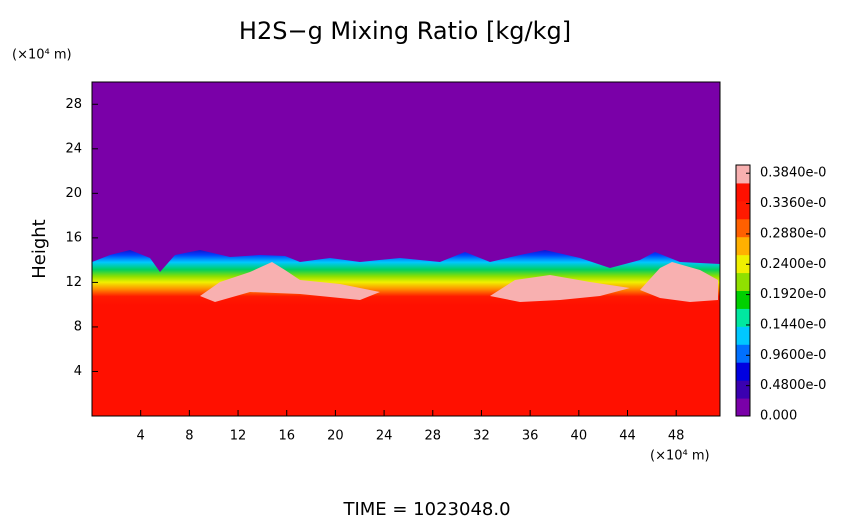  I want to click on colorbar-tick-label: 0.3840e-0, so click(793, 173).